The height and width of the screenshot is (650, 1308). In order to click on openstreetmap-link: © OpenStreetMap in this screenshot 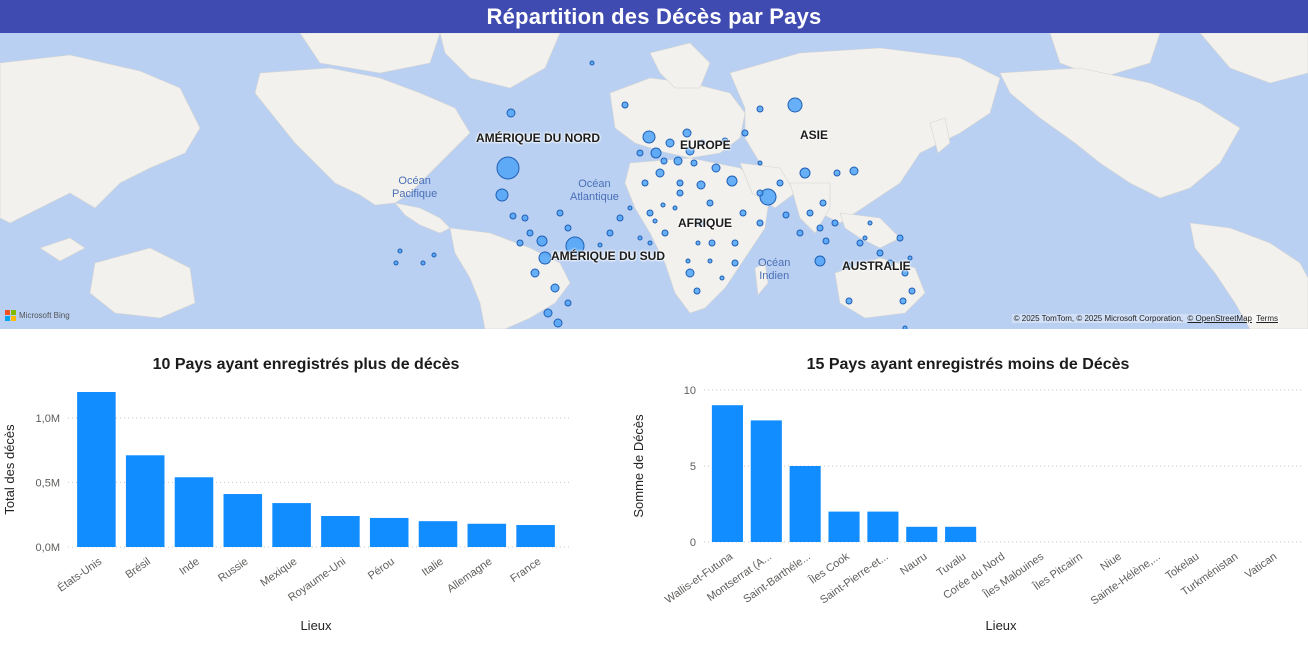, I will do `click(1219, 318)`.